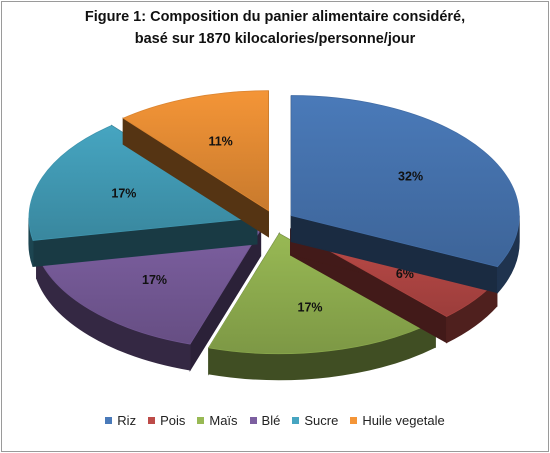  I want to click on legend-item-ma-s: Maïs, so click(217, 420).